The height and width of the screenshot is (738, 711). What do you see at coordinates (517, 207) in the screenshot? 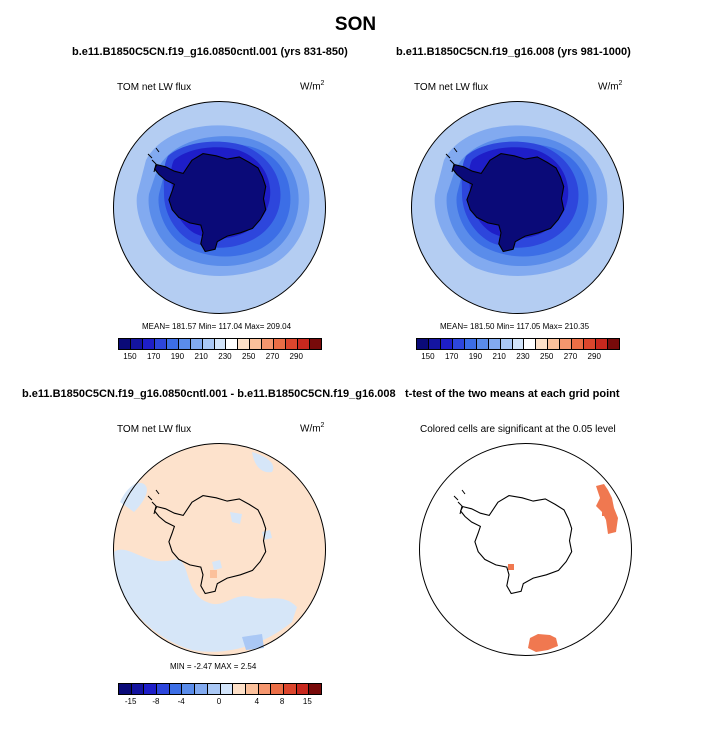
I see `panel-2-map` at bounding box center [517, 207].